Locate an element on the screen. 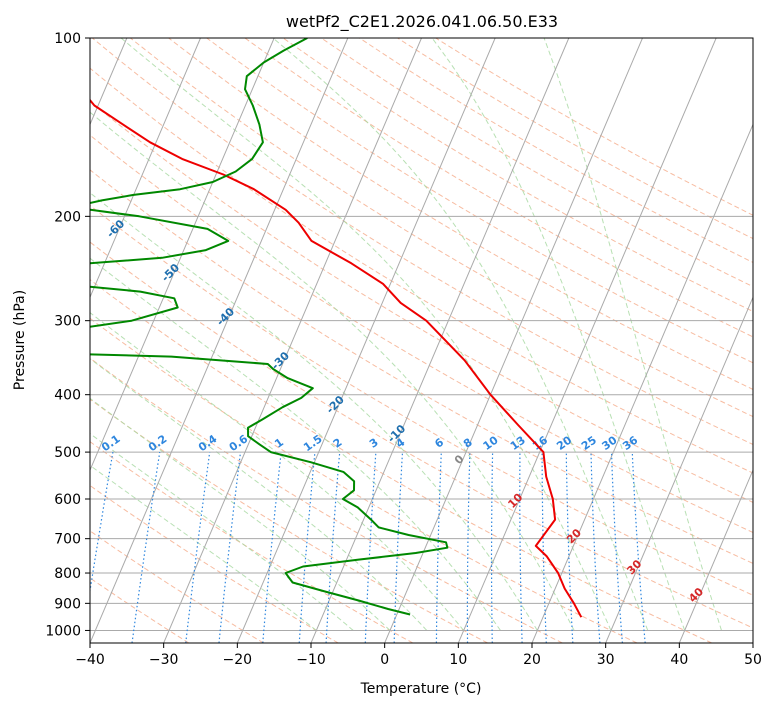 The height and width of the screenshot is (708, 775). chart-title: wetPf2_C2E1.2026.041.06.50.E33 is located at coordinates (422, 22).